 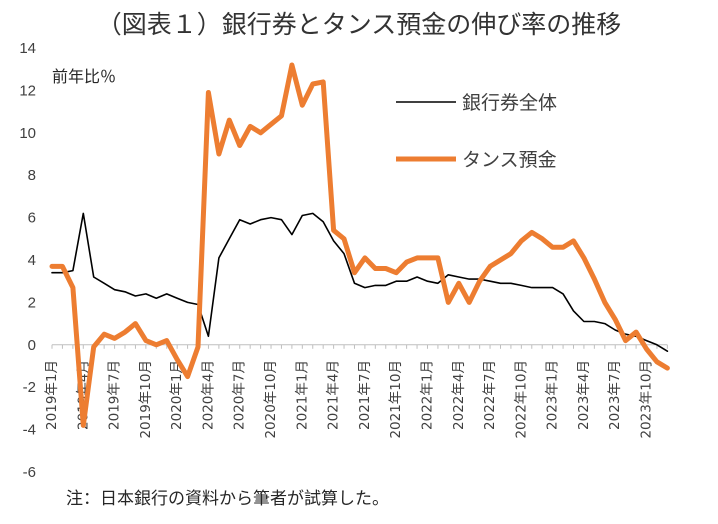 What do you see at coordinates (553, 395) in the screenshot?
I see `x-tick-label: 2023年1月` at bounding box center [553, 395].